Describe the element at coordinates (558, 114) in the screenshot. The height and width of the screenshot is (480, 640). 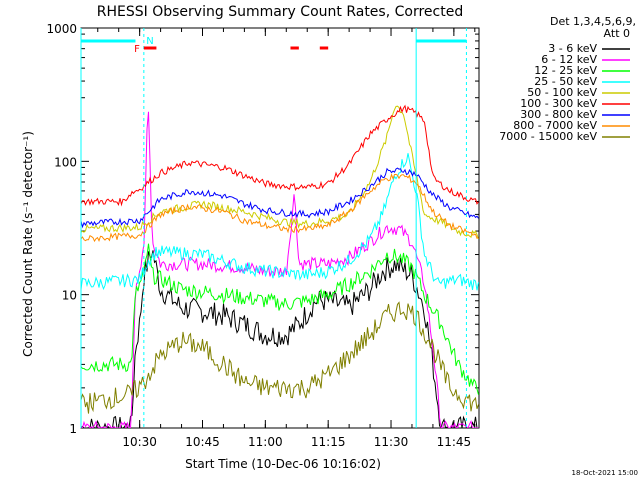
I see `legend-label: 300 - 800 keV` at that location.